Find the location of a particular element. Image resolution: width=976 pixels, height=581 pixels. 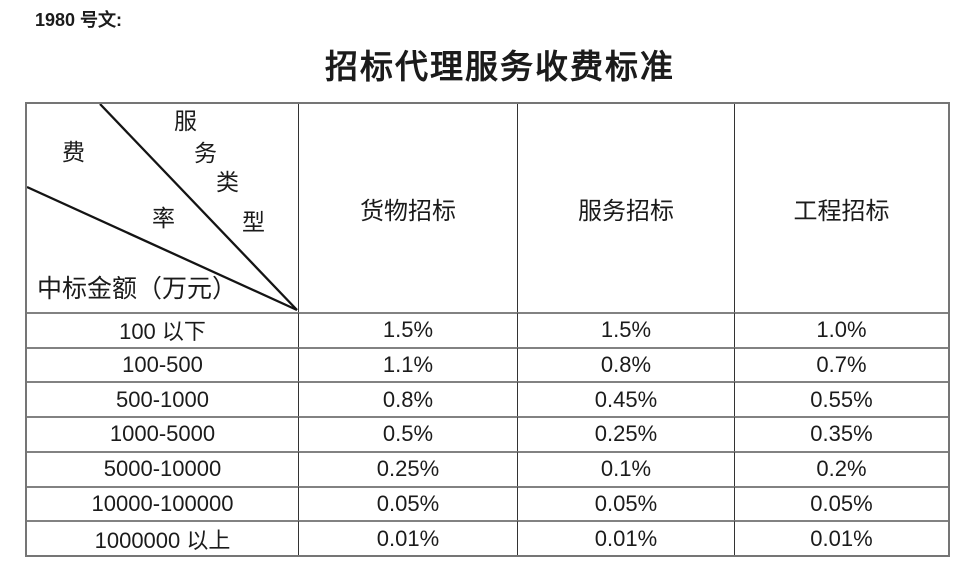

rate-cell: 0.35% is located at coordinates (841, 433).